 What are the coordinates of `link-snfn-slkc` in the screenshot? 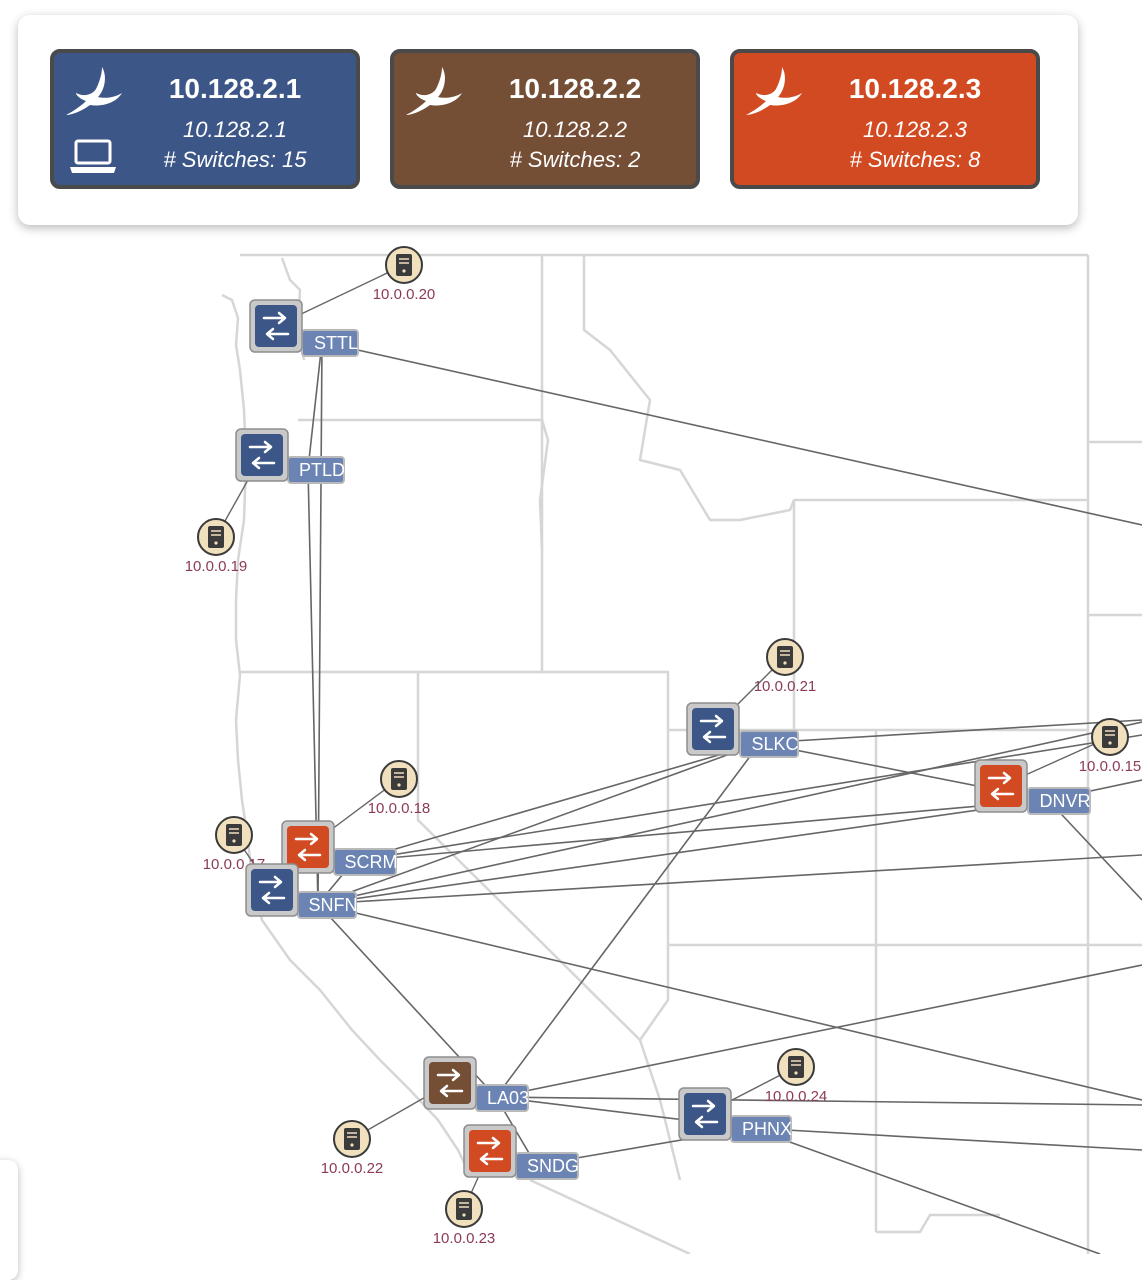 It's located at (539, 823).